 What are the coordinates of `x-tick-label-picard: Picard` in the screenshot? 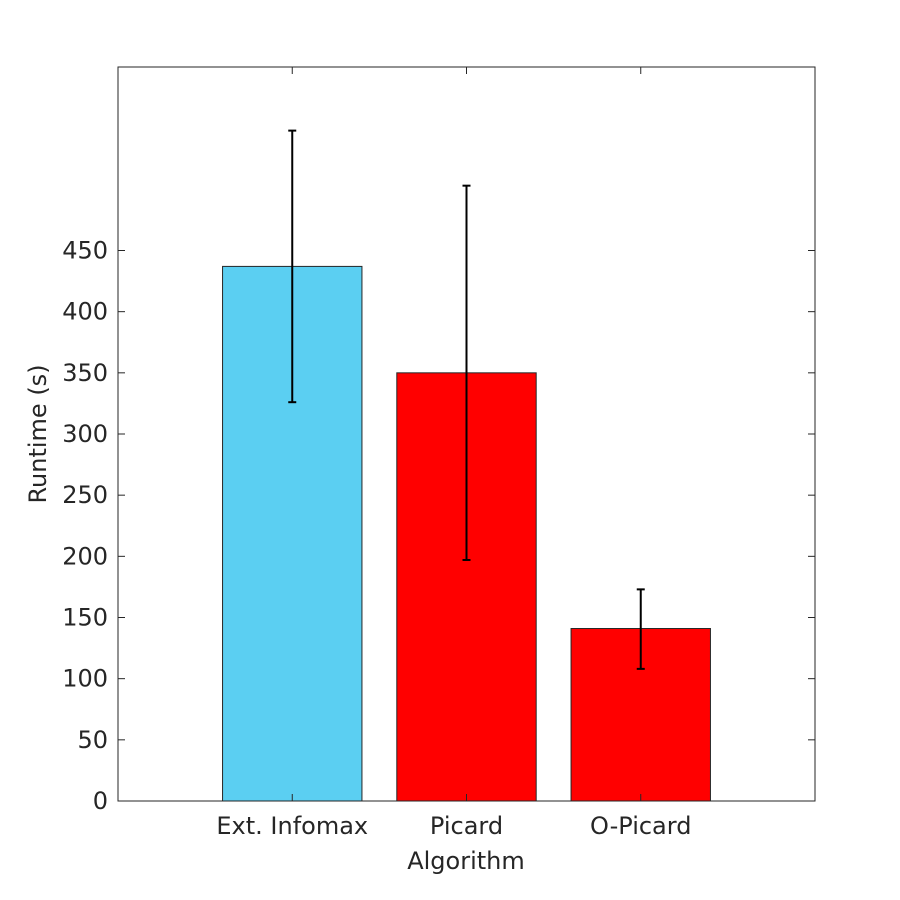 It's located at (466, 826).